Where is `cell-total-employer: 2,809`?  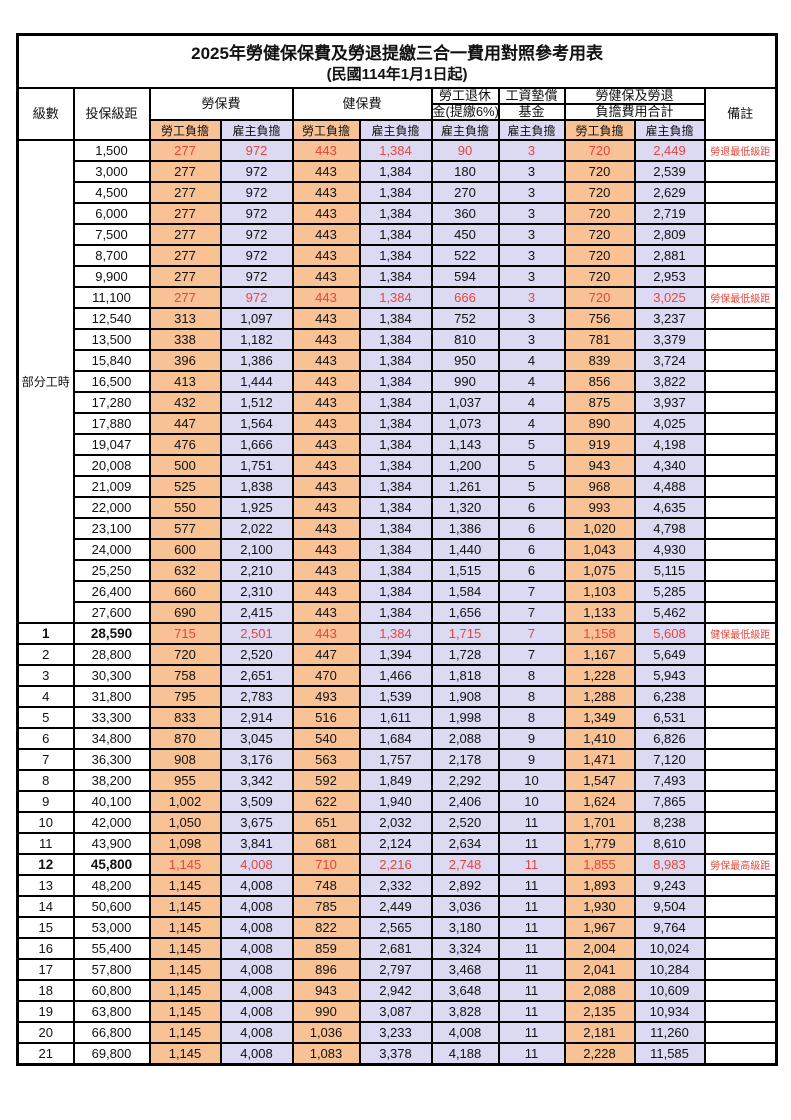 cell-total-employer: 2,809 is located at coordinates (669, 234).